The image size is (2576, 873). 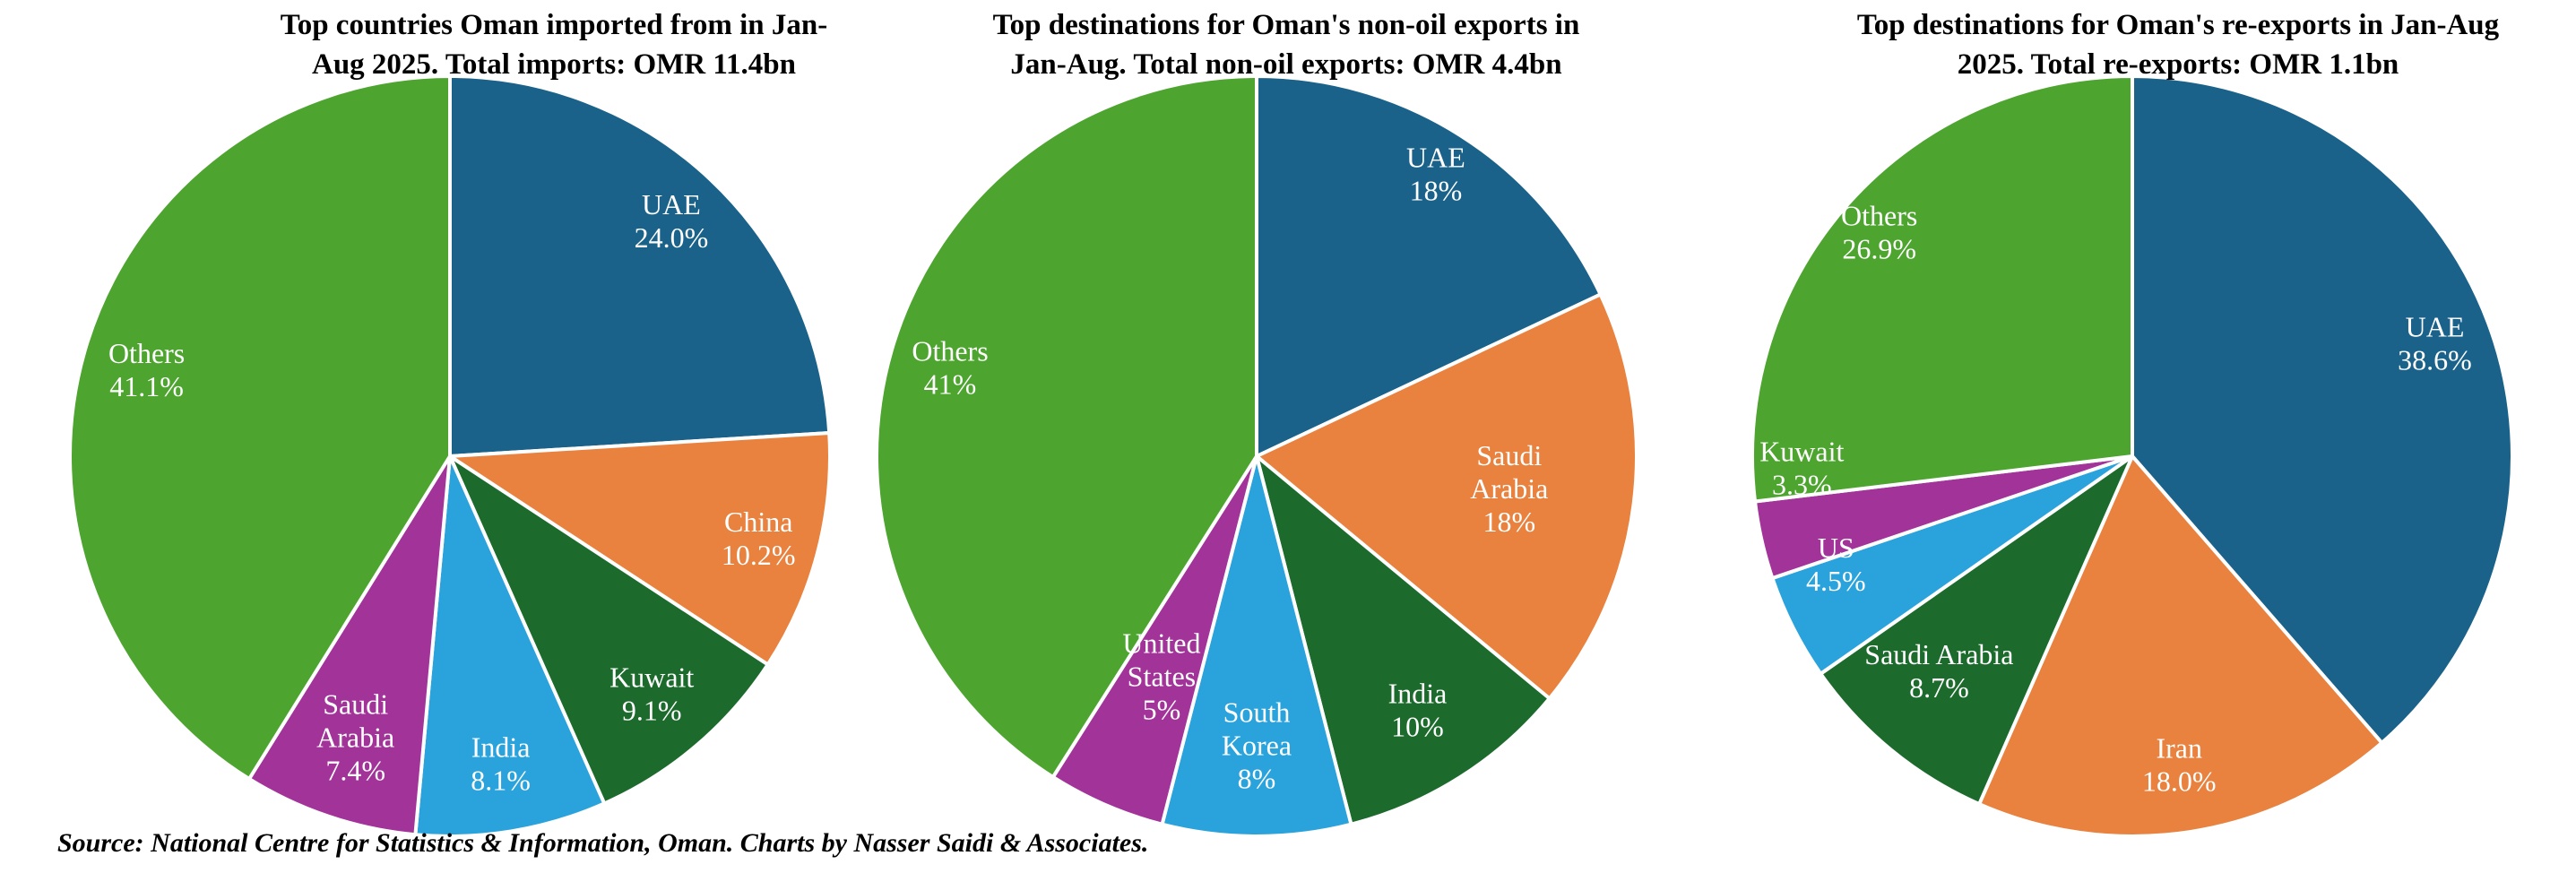 What do you see at coordinates (1418, 711) in the screenshot?
I see `pie2-label-india: India 10%` at bounding box center [1418, 711].